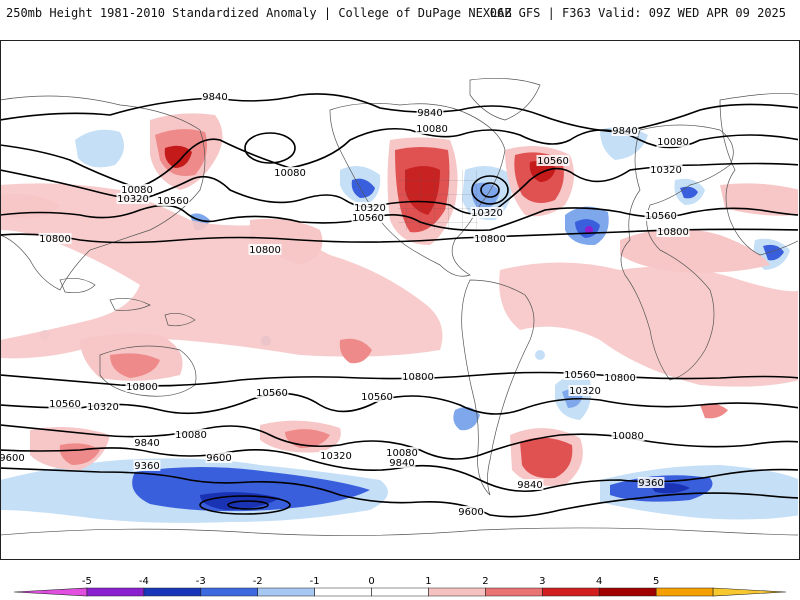 This screenshot has width=800, height=600. Describe the element at coordinates (371, 581) in the screenshot. I see `colorbar-tick-label: 0` at that location.